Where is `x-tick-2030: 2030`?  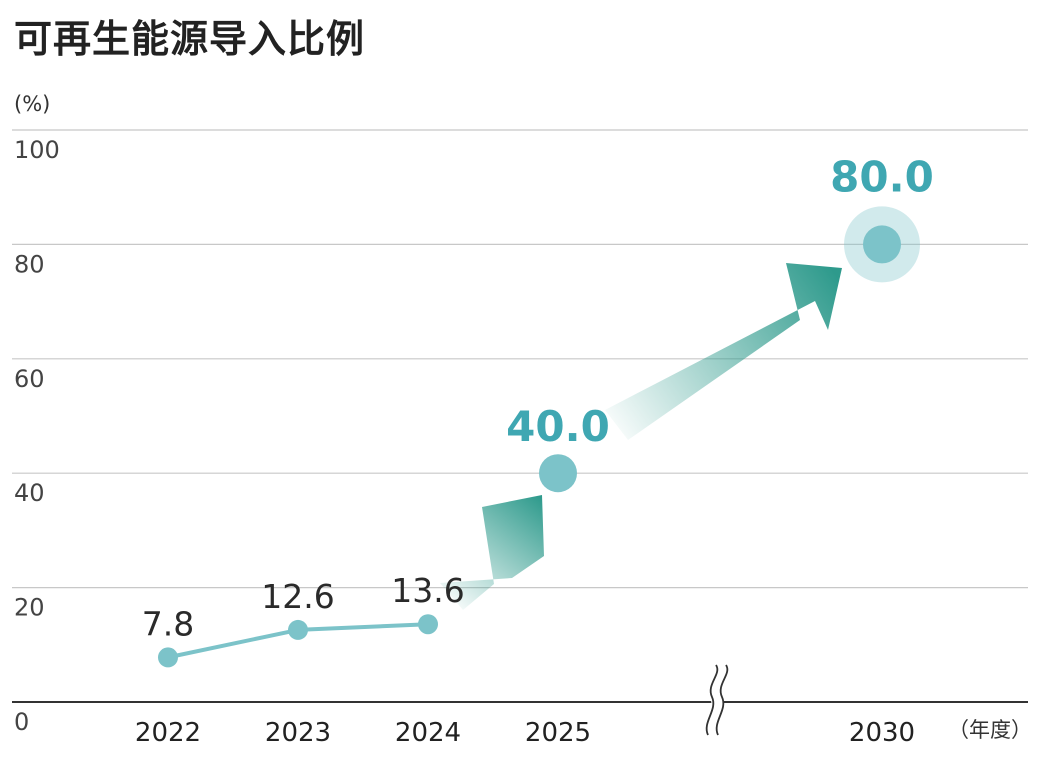
x-tick-2030: 2030 is located at coordinates (882, 733).